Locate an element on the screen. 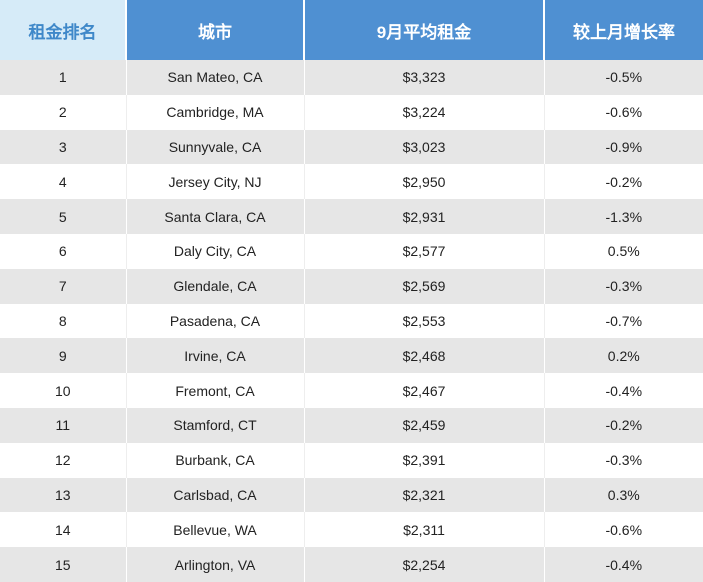  cell-avg-rent: $2,468 is located at coordinates (424, 356).